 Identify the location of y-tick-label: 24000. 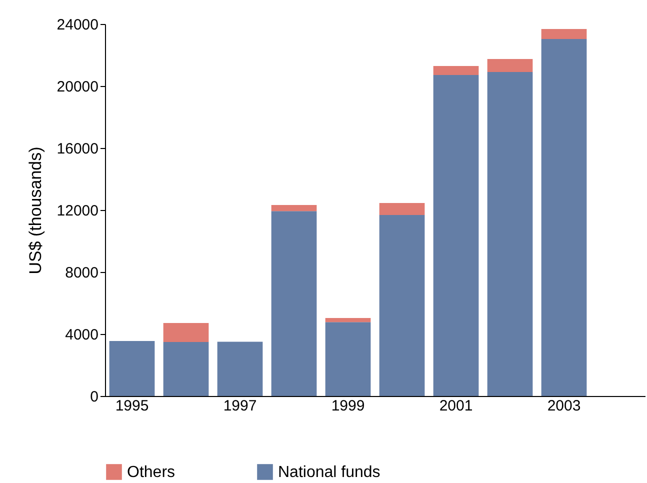
(77, 25).